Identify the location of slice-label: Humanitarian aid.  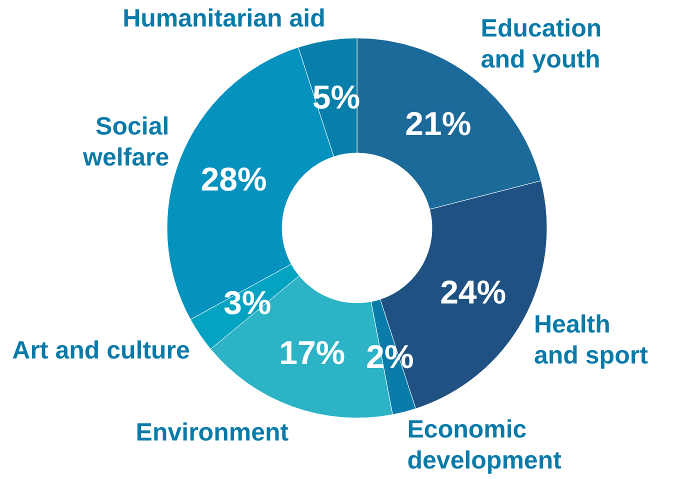
(224, 18).